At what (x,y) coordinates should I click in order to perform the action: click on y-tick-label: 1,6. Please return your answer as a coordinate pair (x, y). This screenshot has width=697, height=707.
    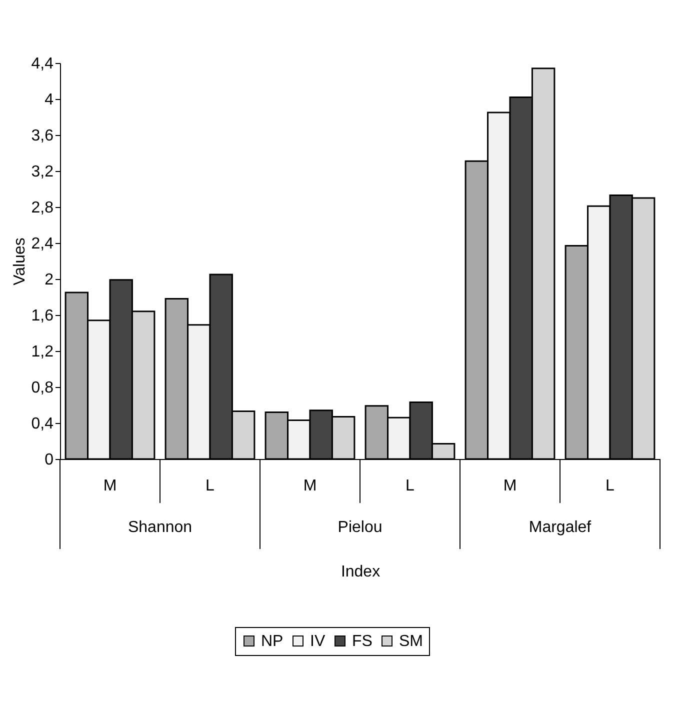
    Looking at the image, I should click on (42, 316).